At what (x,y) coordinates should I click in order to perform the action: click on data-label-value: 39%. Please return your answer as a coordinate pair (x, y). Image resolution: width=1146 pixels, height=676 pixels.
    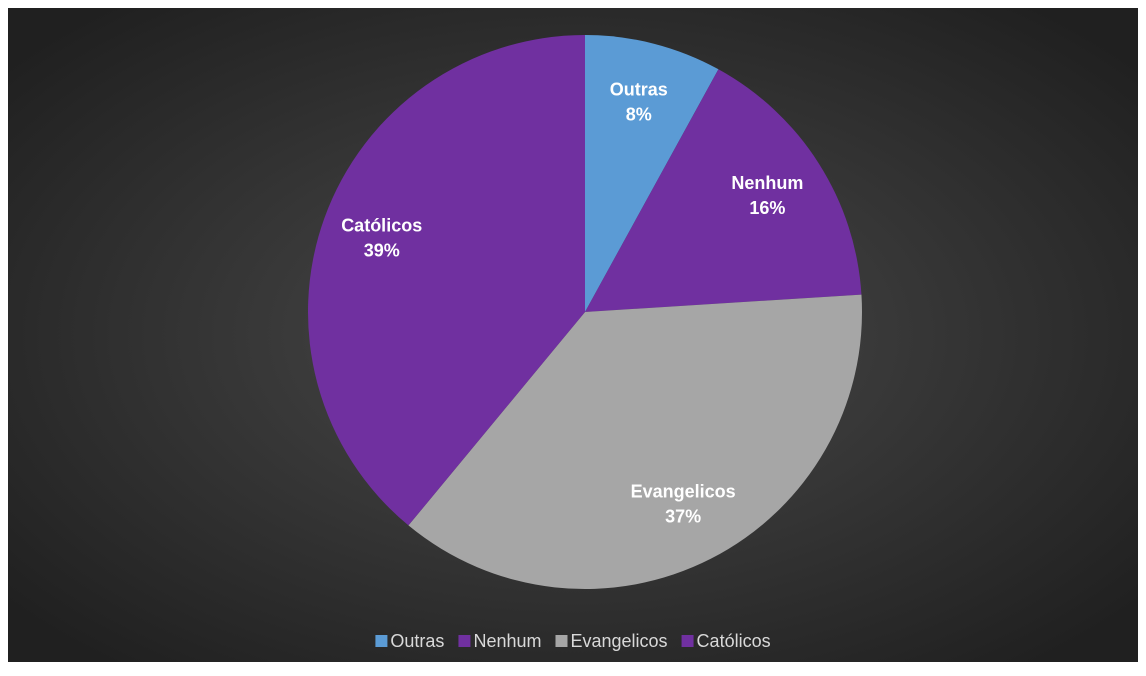
    Looking at the image, I should click on (382, 251).